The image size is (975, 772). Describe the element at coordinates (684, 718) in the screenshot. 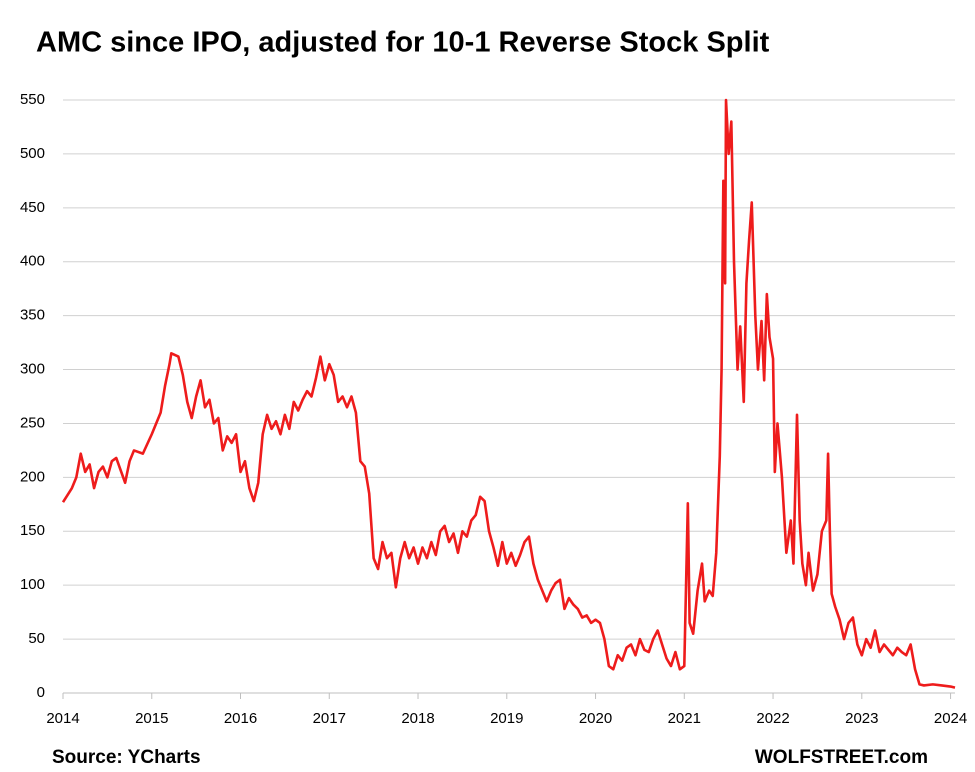

I see `x-tick-label: 2021` at that location.